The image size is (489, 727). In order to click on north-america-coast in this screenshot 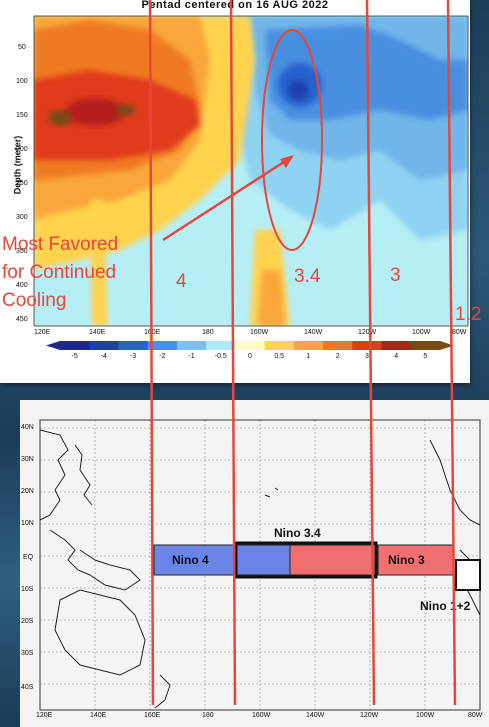, I will do `click(455, 482)`.